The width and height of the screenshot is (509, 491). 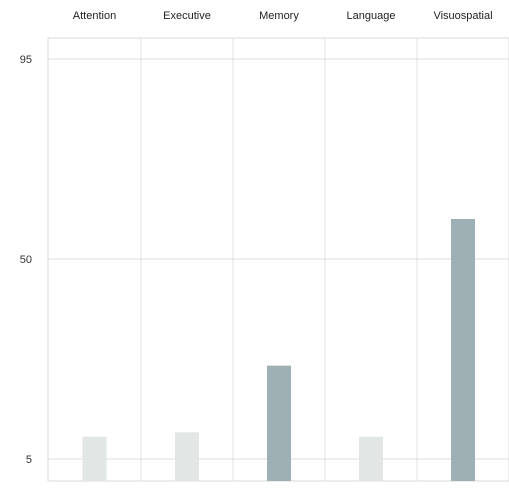 I want to click on category-label: Visuospatial, so click(x=462, y=16).